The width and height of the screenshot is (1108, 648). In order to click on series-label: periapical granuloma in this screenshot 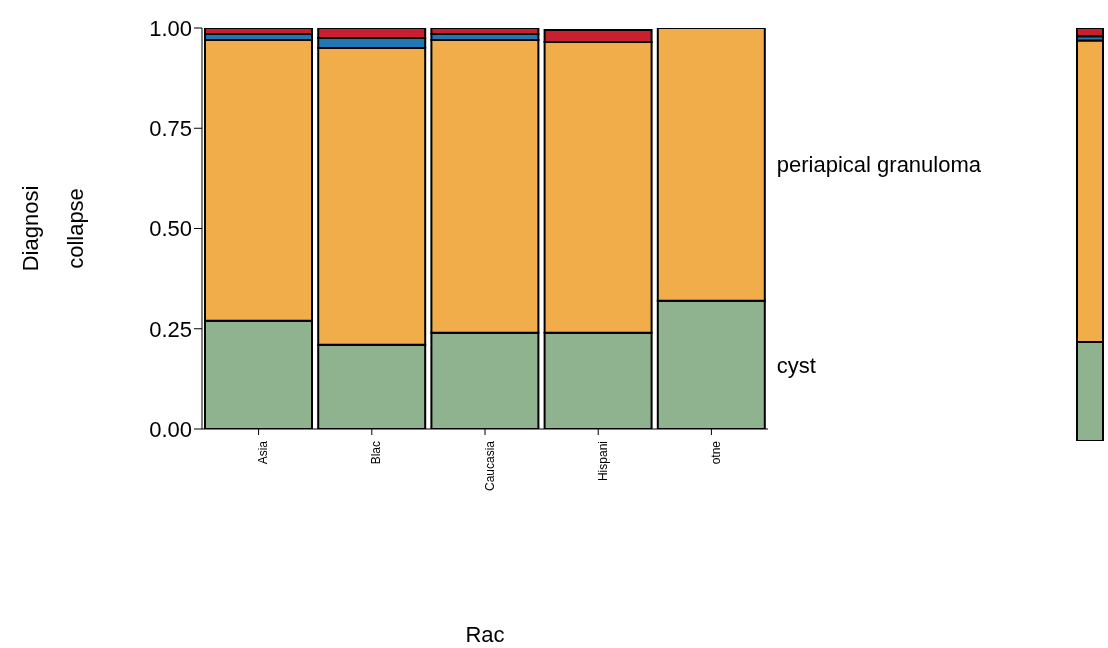, I will do `click(879, 165)`.